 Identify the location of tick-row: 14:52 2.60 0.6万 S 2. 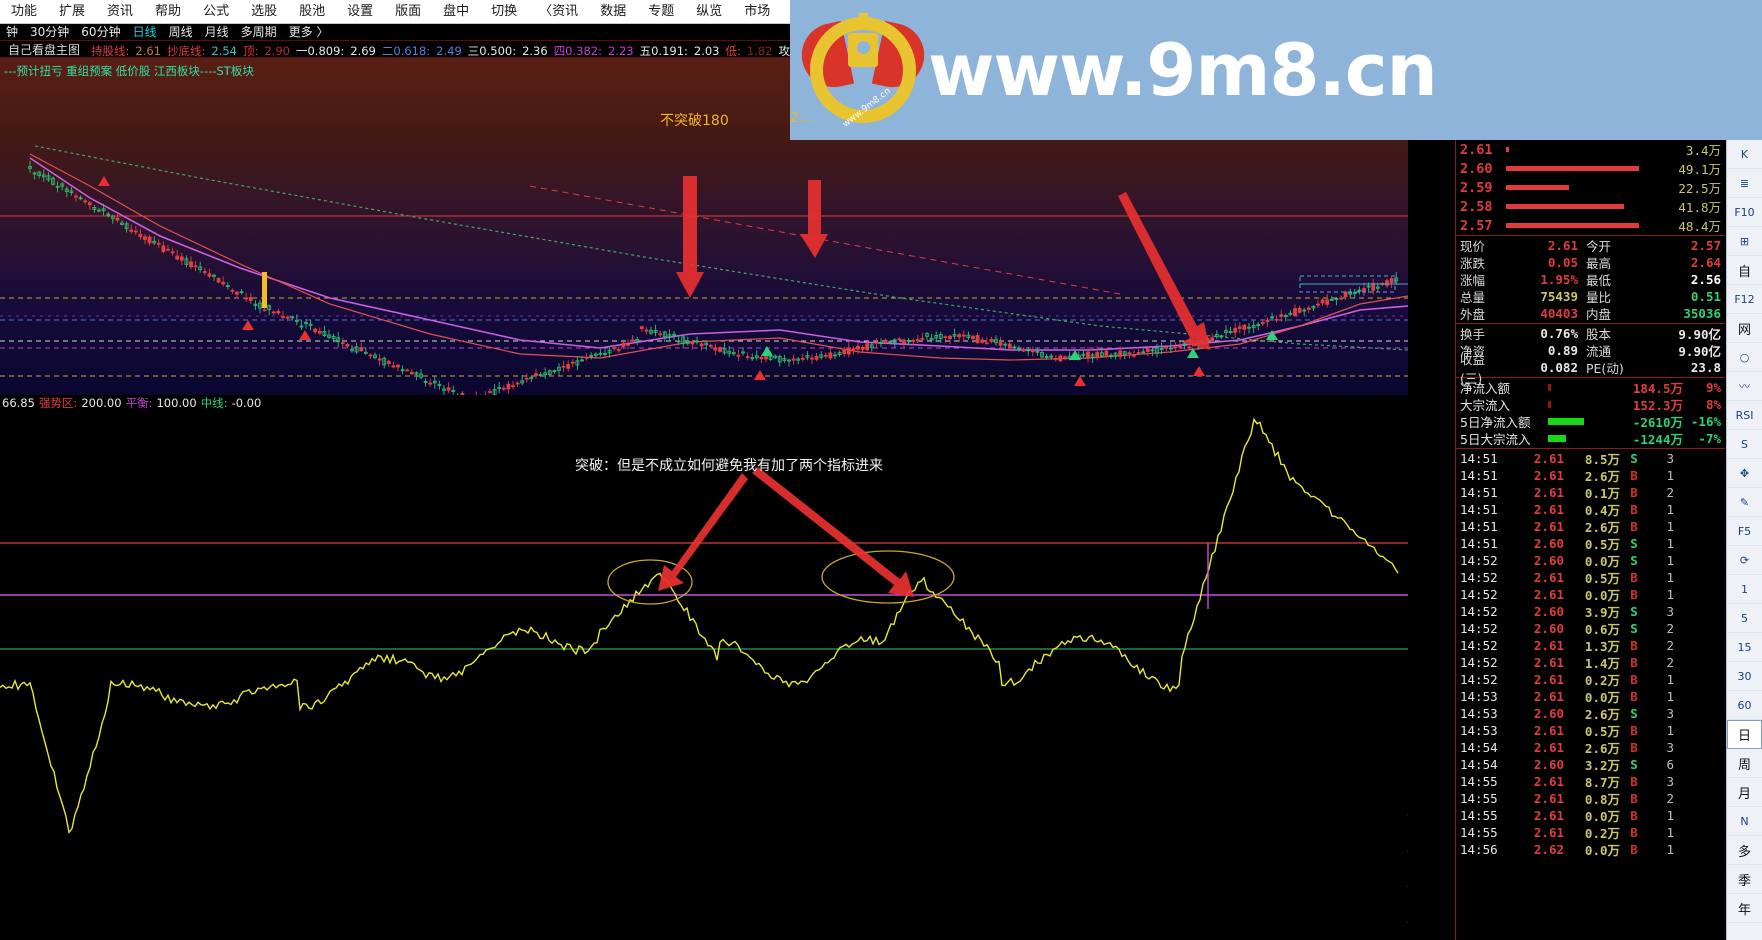
(1590, 628).